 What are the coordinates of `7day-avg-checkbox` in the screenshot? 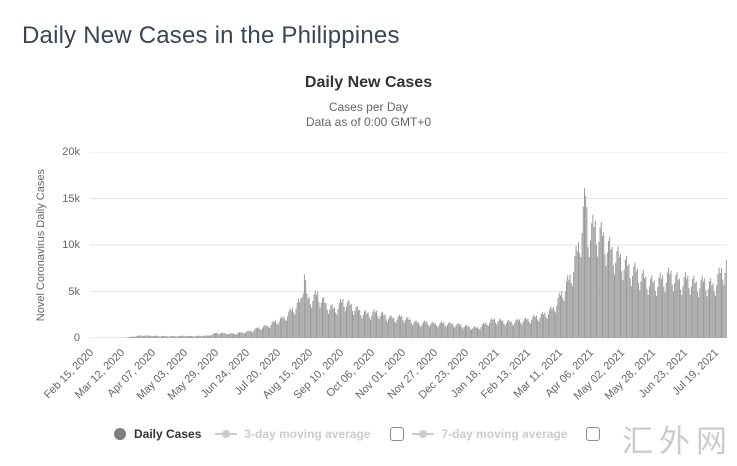 It's located at (592, 434).